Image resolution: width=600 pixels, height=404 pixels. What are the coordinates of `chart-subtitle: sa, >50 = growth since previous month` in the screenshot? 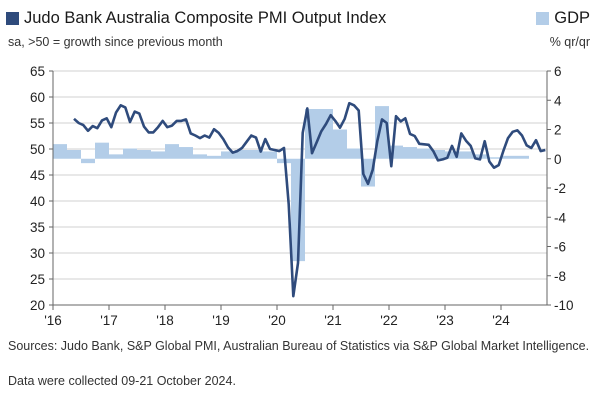 It's located at (115, 42).